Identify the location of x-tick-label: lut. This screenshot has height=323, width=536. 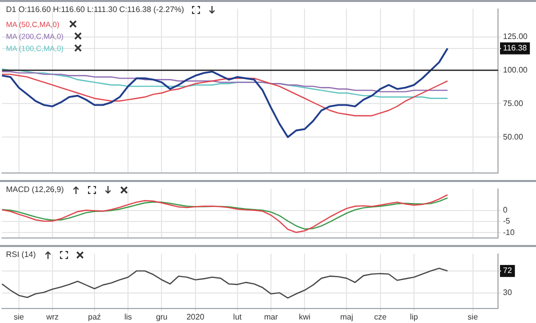
(237, 317).